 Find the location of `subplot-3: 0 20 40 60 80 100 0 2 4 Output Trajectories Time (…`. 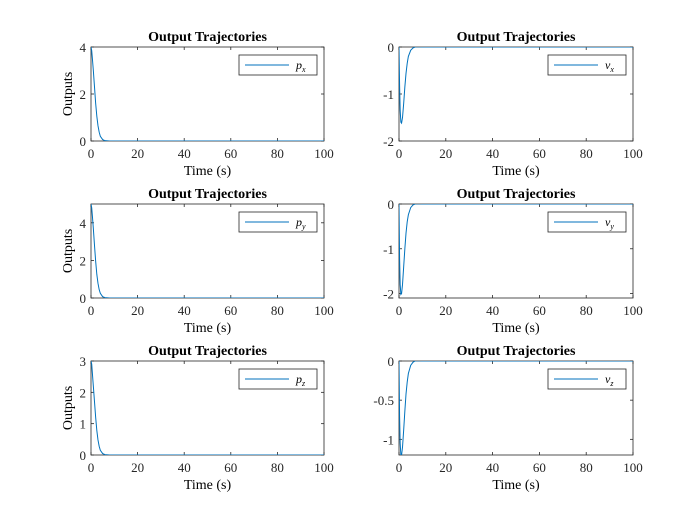

subplot-3: 0 20 40 60 80 100 0 2 4 Output Trajectories Time (… is located at coordinates (197, 261).